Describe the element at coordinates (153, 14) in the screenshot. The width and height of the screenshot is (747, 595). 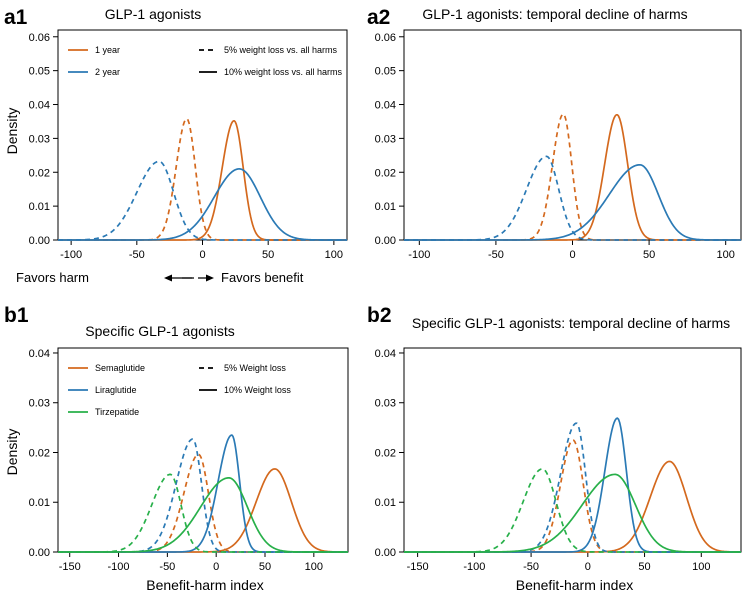
I see `panel-title-a1: GLP-1 agonists` at that location.